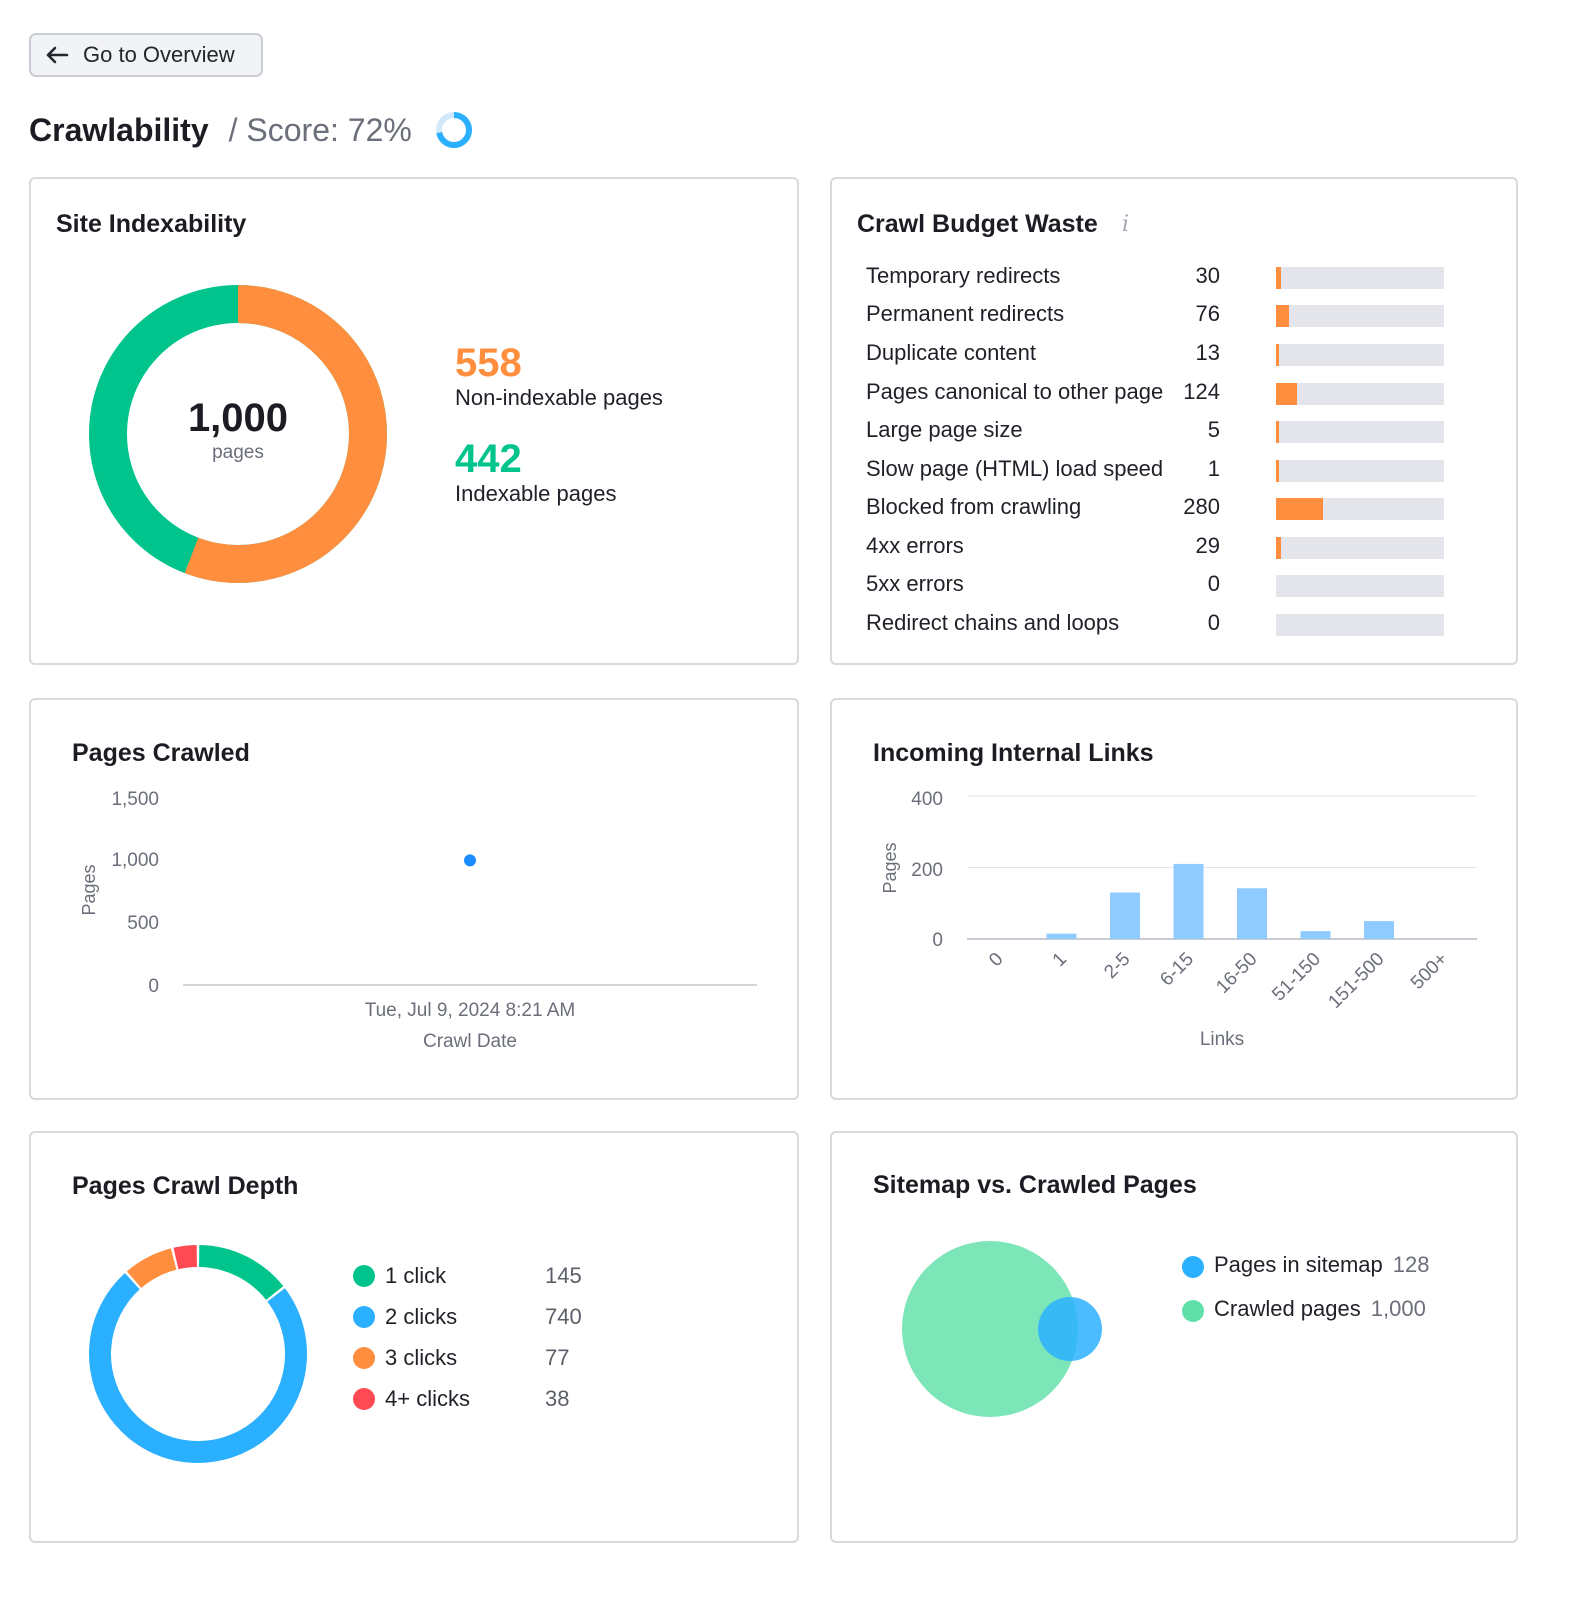  What do you see at coordinates (185, 1186) in the screenshot?
I see `pages-crawl-depth-title: Pages Crawl Depth` at bounding box center [185, 1186].